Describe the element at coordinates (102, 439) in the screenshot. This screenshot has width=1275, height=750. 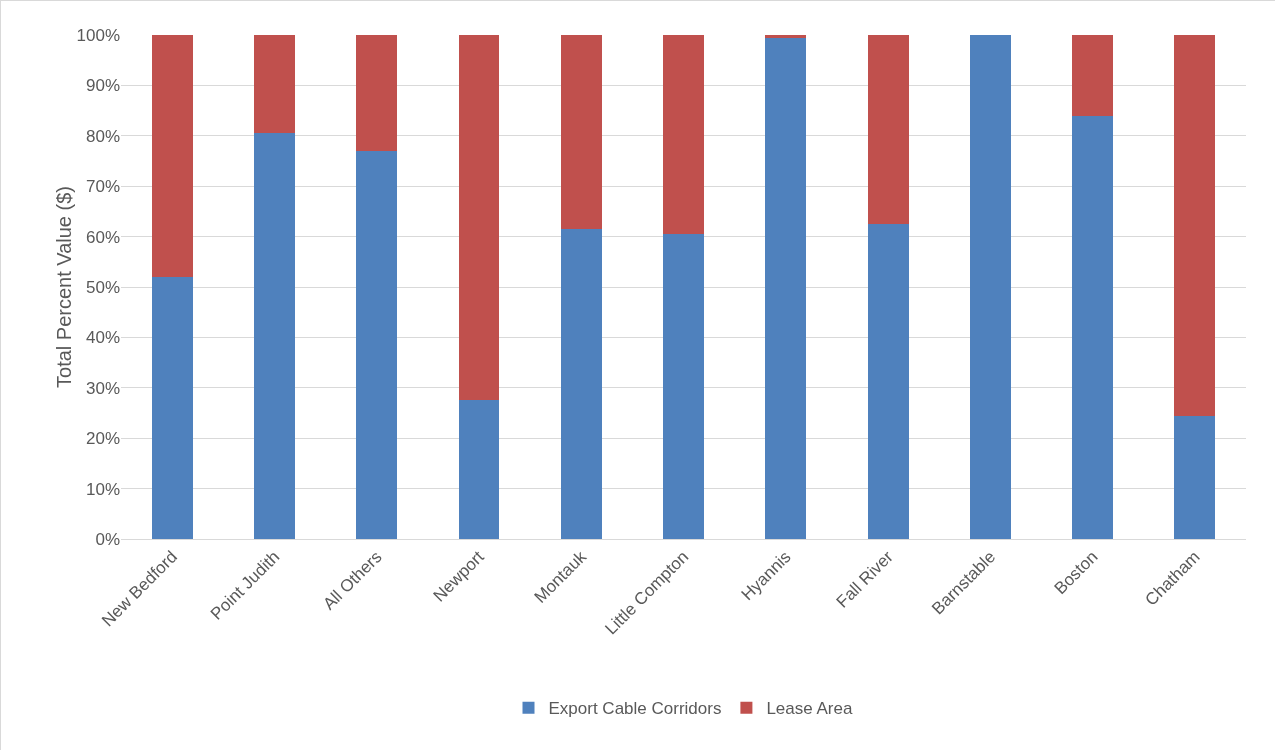
I see `y-tick-label: 20%` at that location.